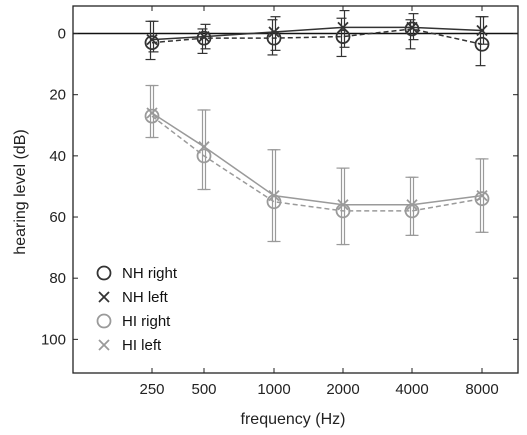 This screenshot has height=435, width=527. What do you see at coordinates (203, 389) in the screenshot?
I see `x-tick-label: 500` at bounding box center [203, 389].